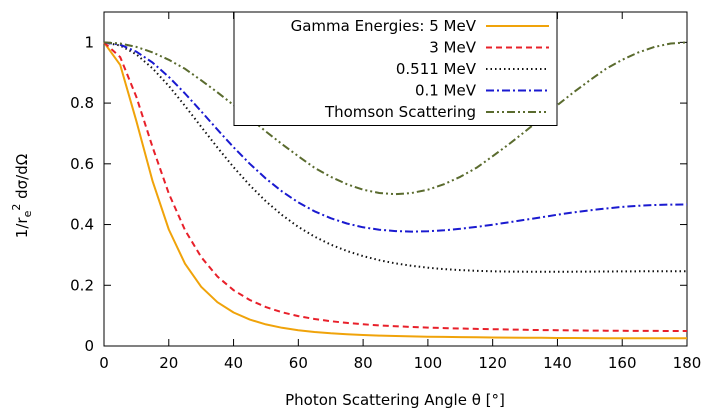 This screenshot has height=416, width=710. Describe the element at coordinates (436, 69) in the screenshot. I see `legend-label-2: 0.511 MeV` at that location.